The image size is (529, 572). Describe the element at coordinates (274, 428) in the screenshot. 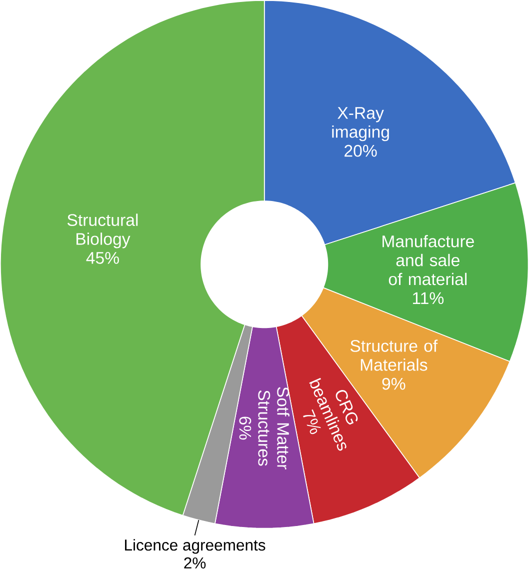

I see `slice-label: Sotf Matter Structures` at that location.